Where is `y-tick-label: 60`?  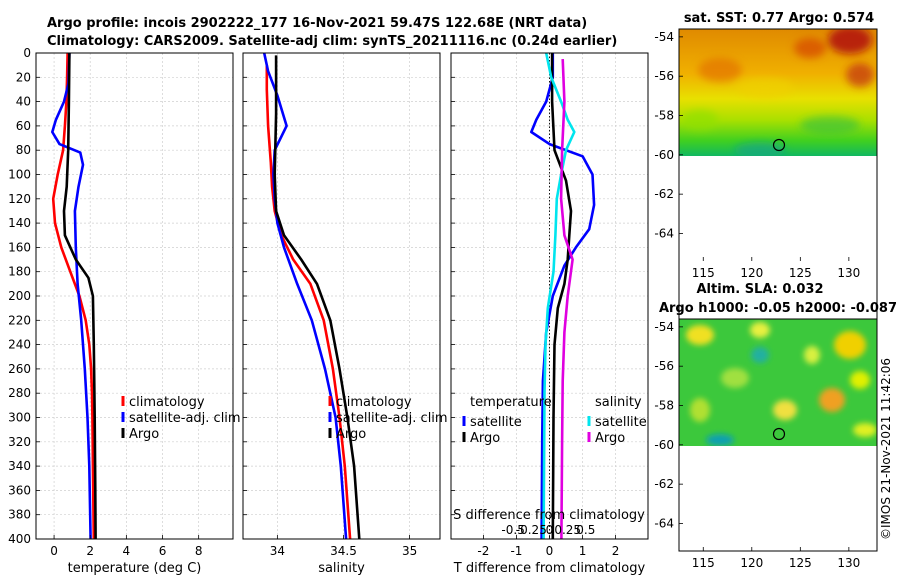
y-tick-label: 60 is located at coordinates (23, 126).